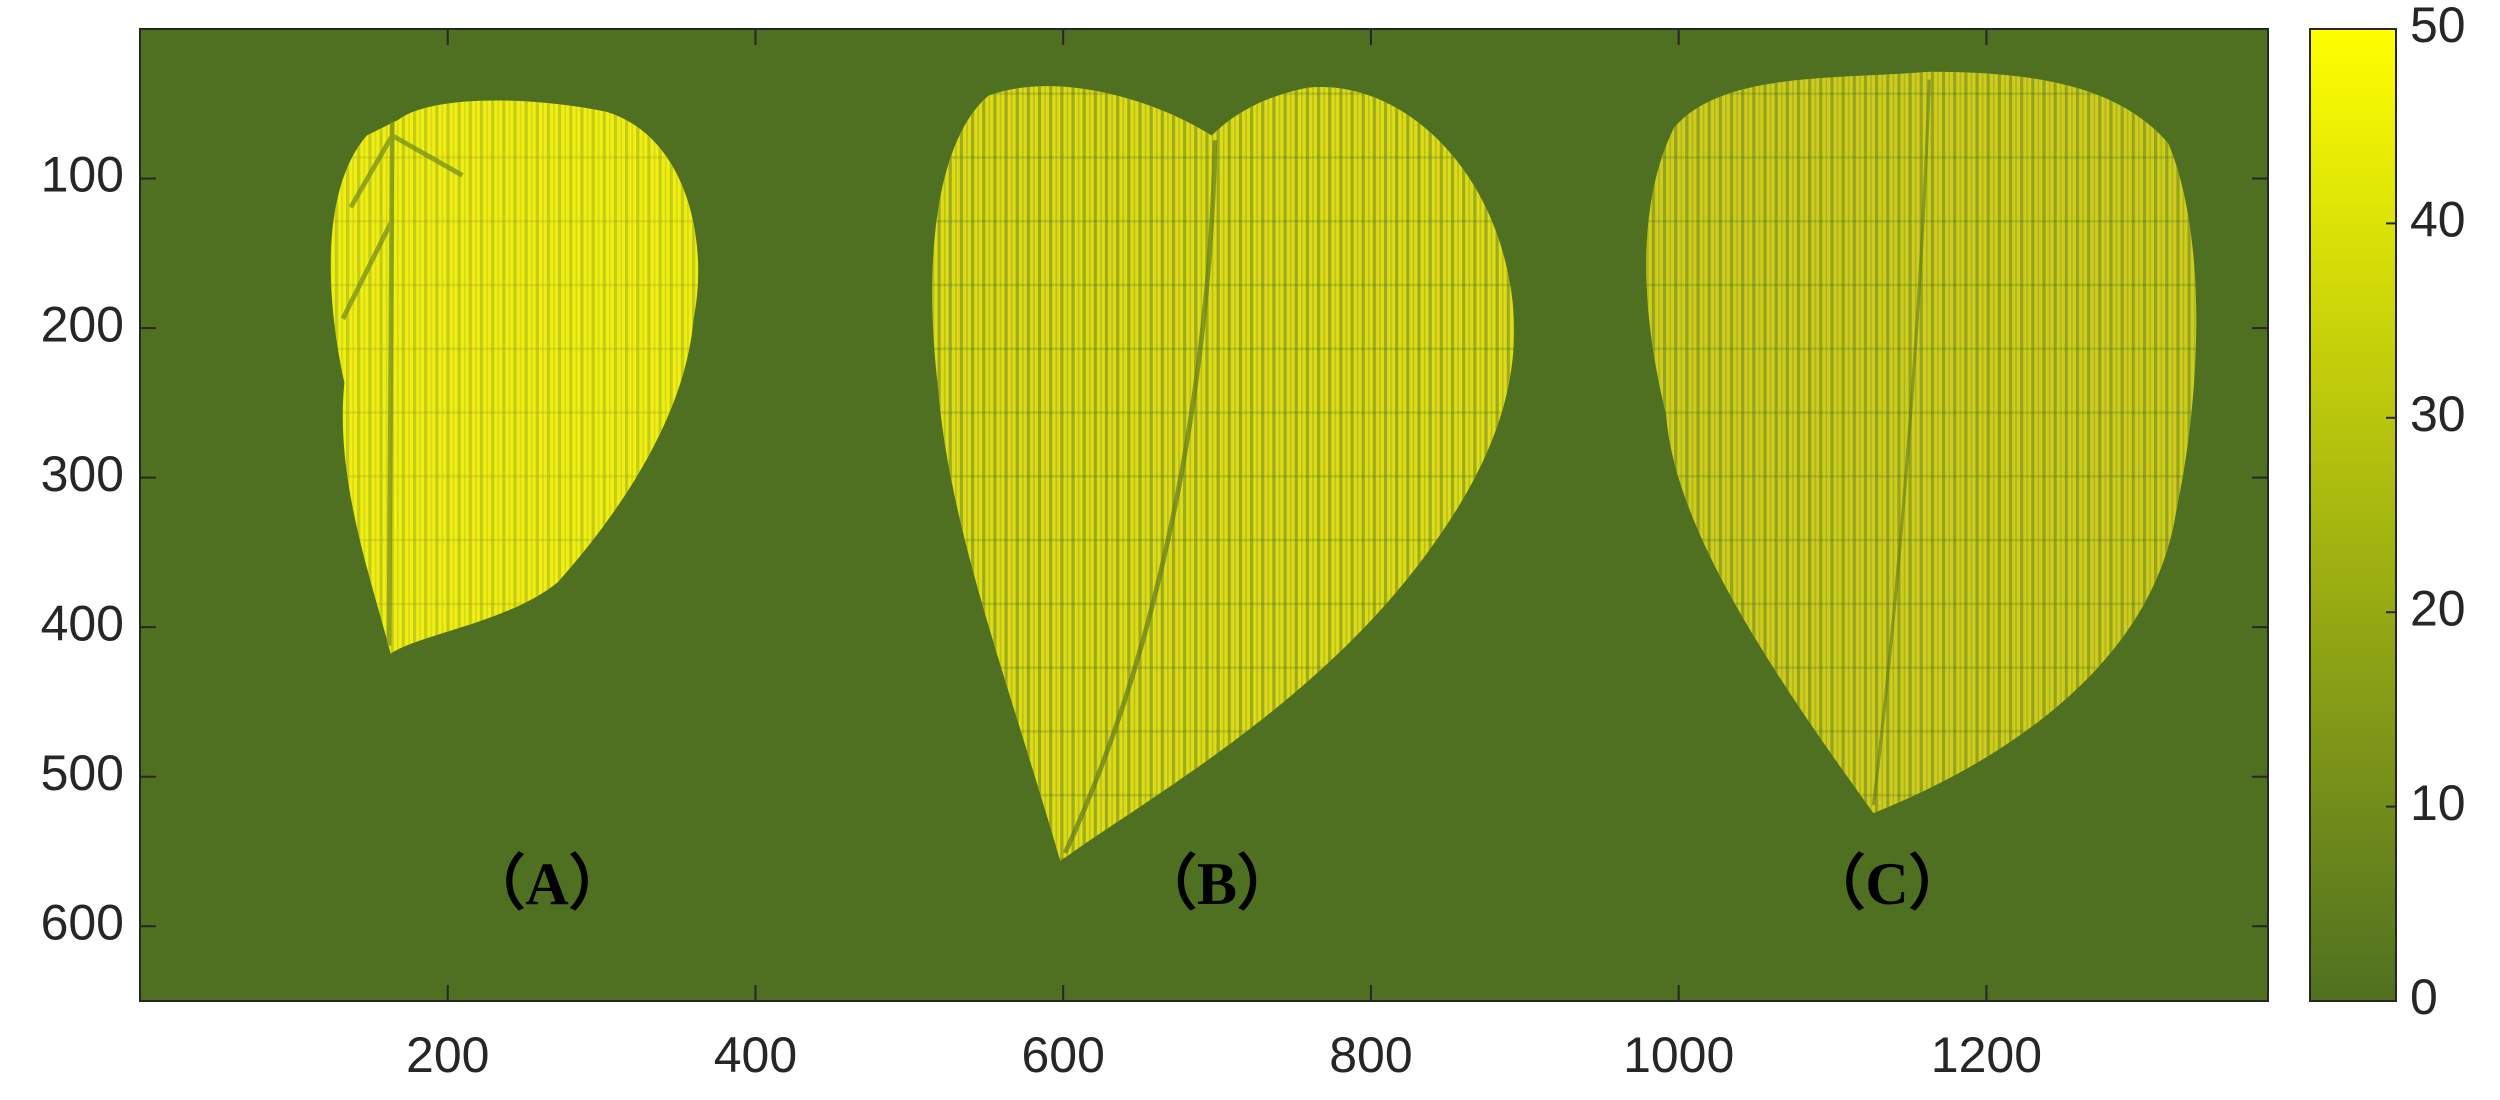  I want to click on colorbar-tick-label: 40, so click(2438, 220).